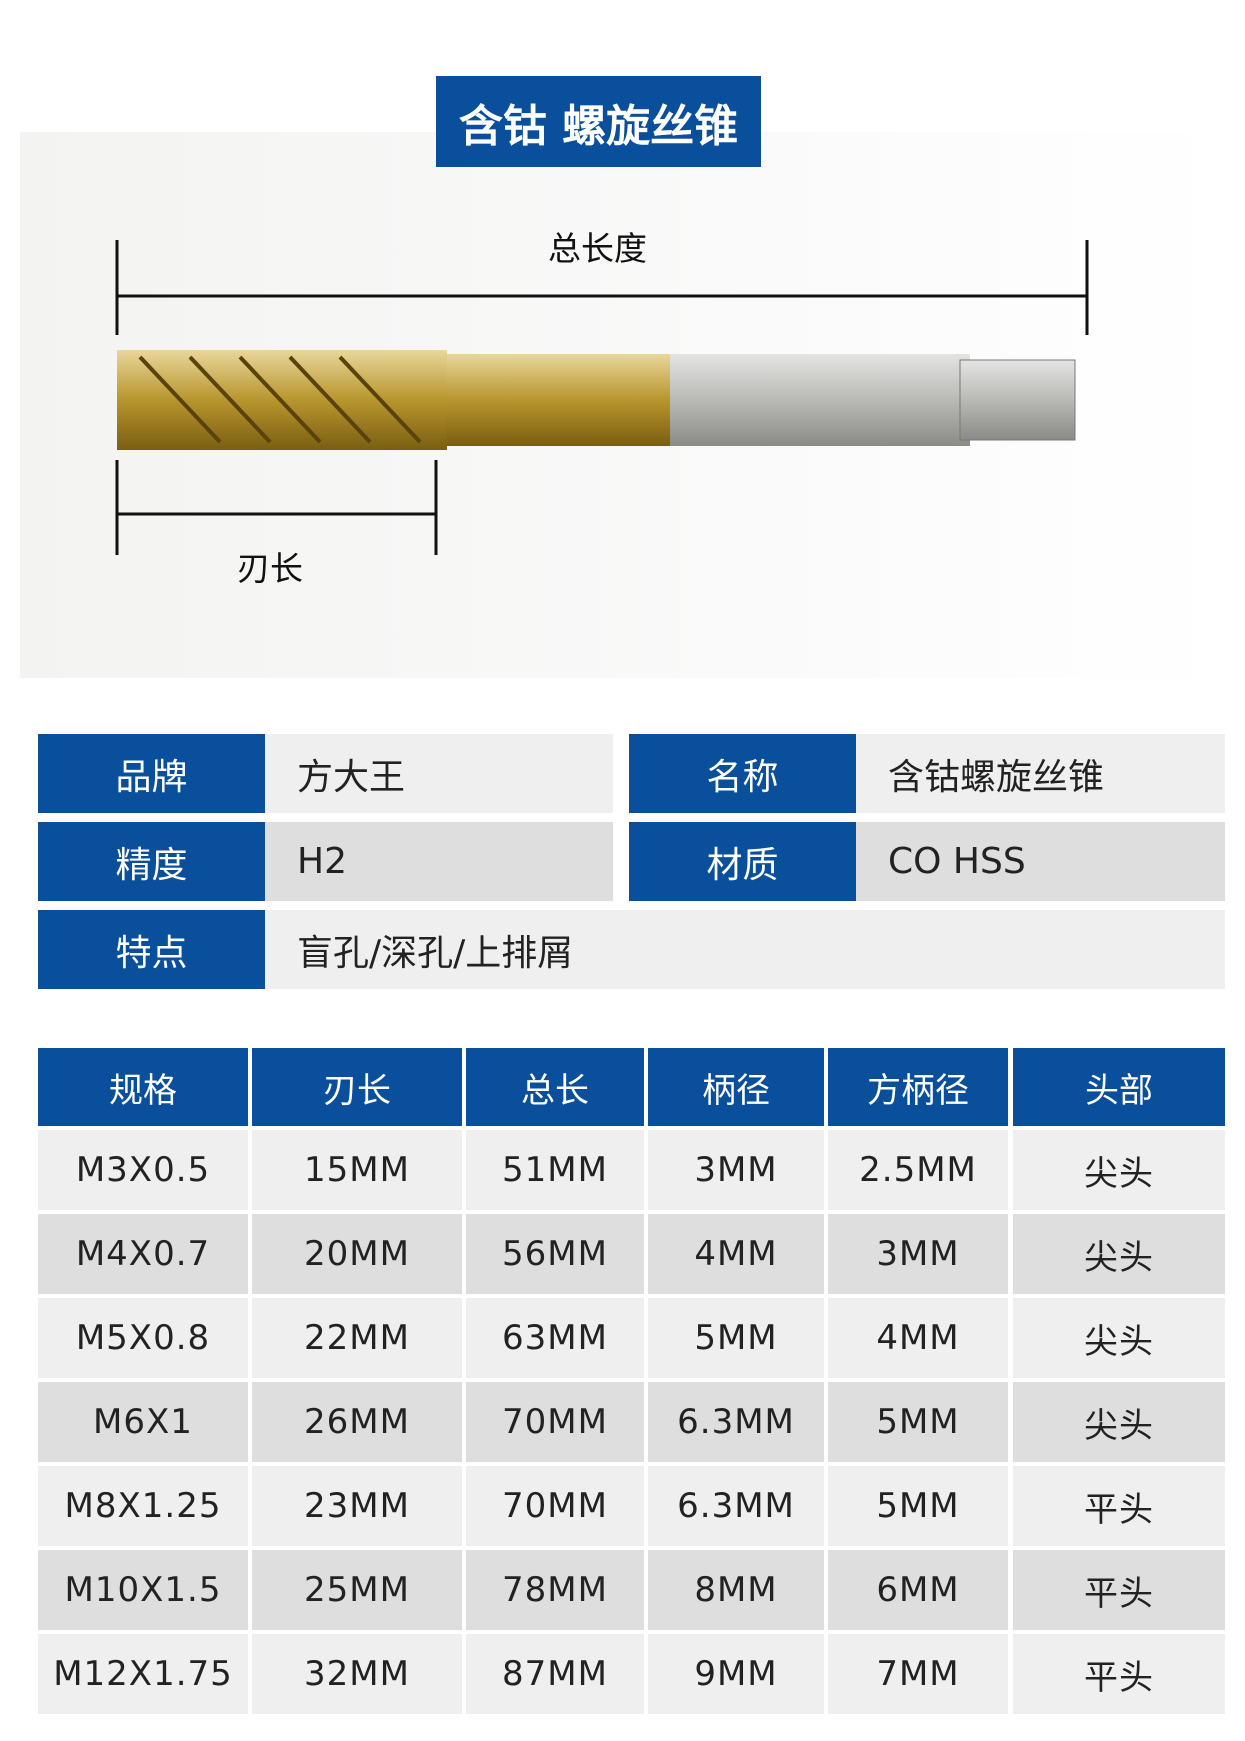 The height and width of the screenshot is (1741, 1245). What do you see at coordinates (555, 1170) in the screenshot?
I see `table-cell: 51MM` at bounding box center [555, 1170].